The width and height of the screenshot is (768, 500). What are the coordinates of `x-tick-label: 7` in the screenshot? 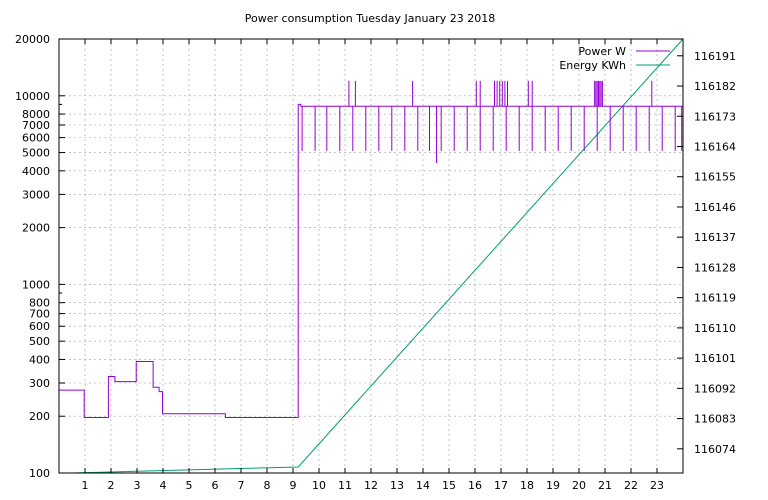 It's located at (241, 485).